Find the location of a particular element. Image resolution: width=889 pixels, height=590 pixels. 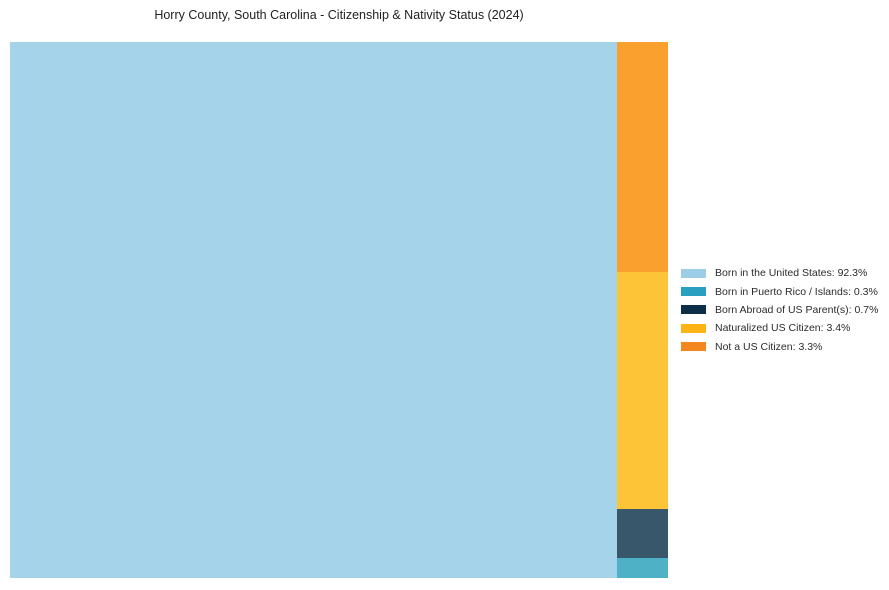

legend-item-born-abroad-us-parents: Born Abroad of US Parent(s): 0.7% is located at coordinates (779, 310).